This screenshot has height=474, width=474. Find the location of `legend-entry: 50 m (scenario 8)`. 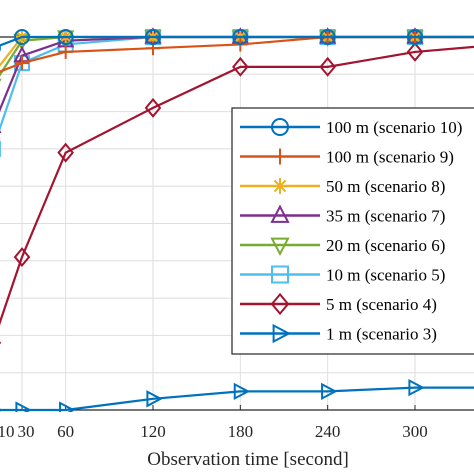

legend-entry: 50 m (scenario 8) is located at coordinates (342, 186).